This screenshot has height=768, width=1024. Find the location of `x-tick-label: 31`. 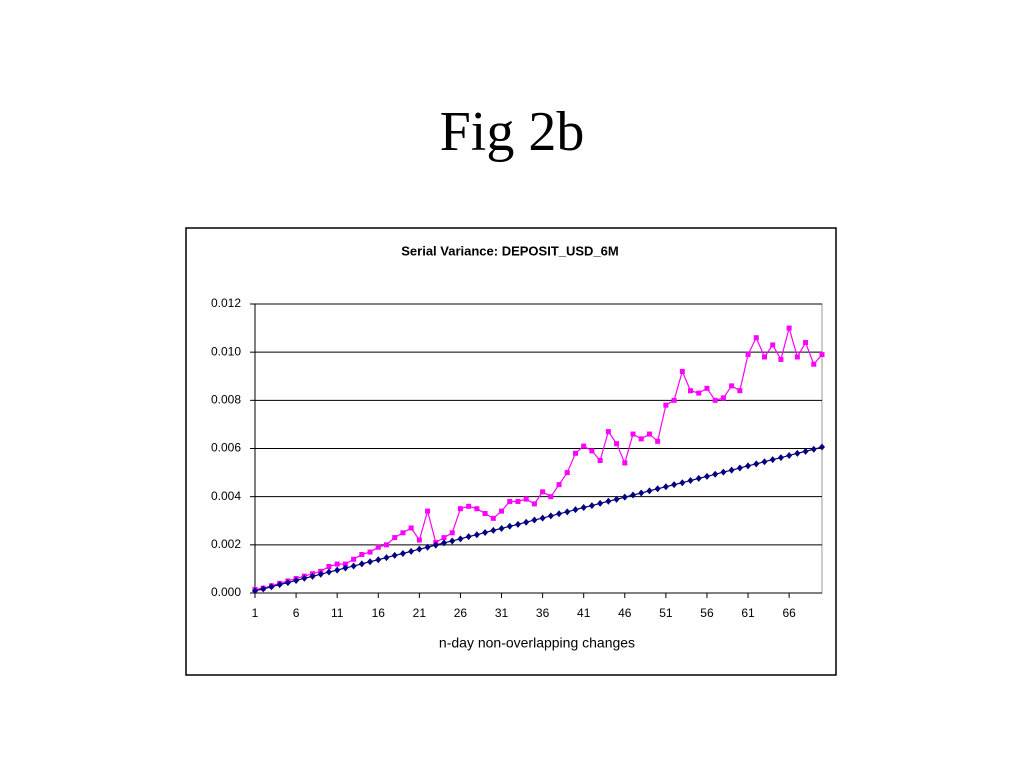

x-tick-label: 31 is located at coordinates (502, 613).